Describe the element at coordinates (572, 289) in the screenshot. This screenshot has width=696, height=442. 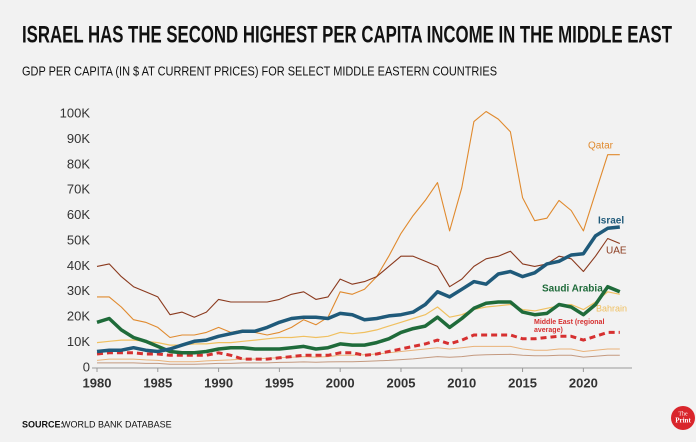
I see `series-label: Saudi Arabia` at that location.